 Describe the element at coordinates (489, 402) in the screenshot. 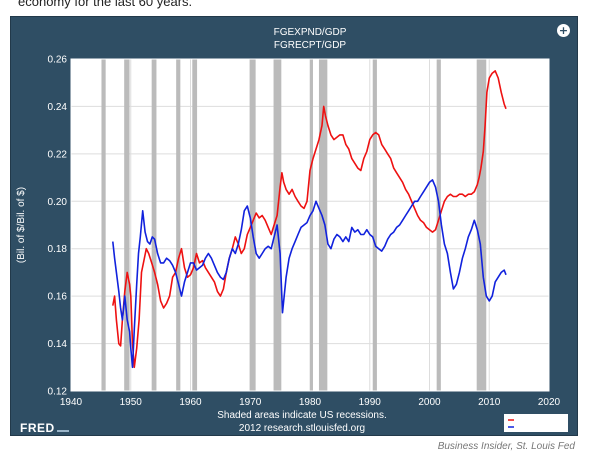

I see `x-tick-label-7: 2010` at that location.